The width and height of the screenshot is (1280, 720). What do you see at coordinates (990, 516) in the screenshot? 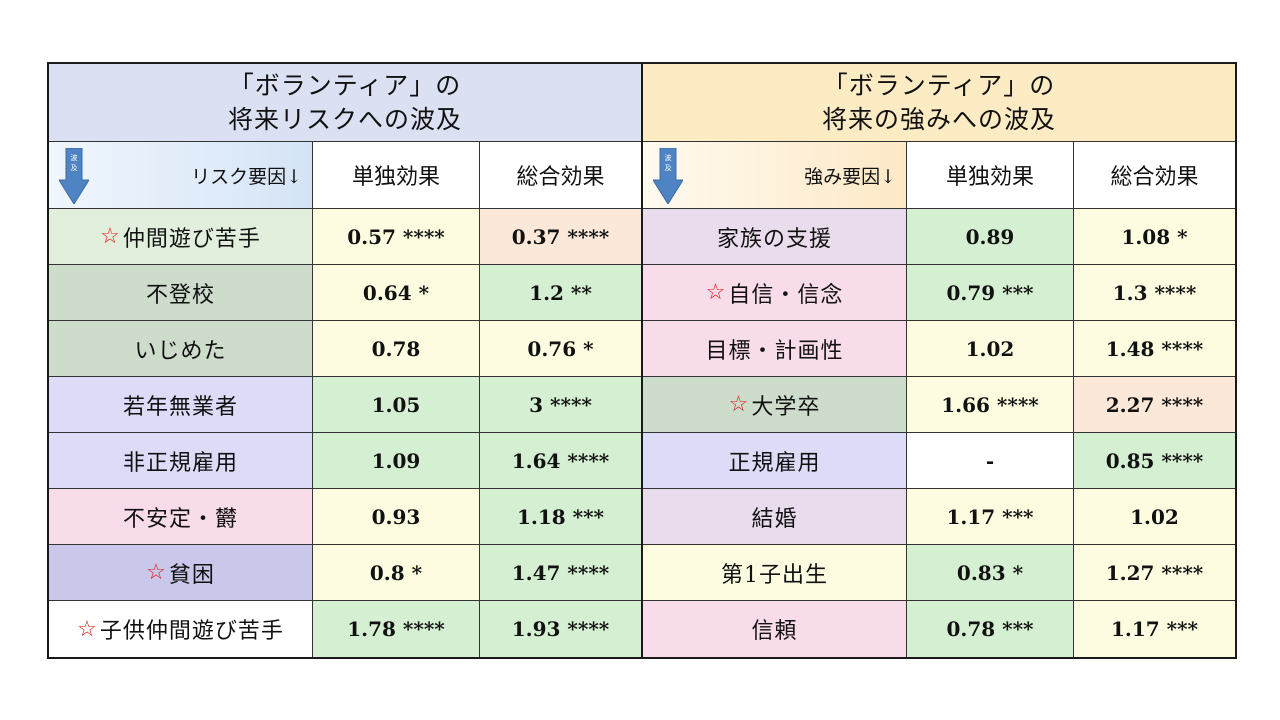
I see `strength-single-effect: 1.17 ***` at bounding box center [990, 516].